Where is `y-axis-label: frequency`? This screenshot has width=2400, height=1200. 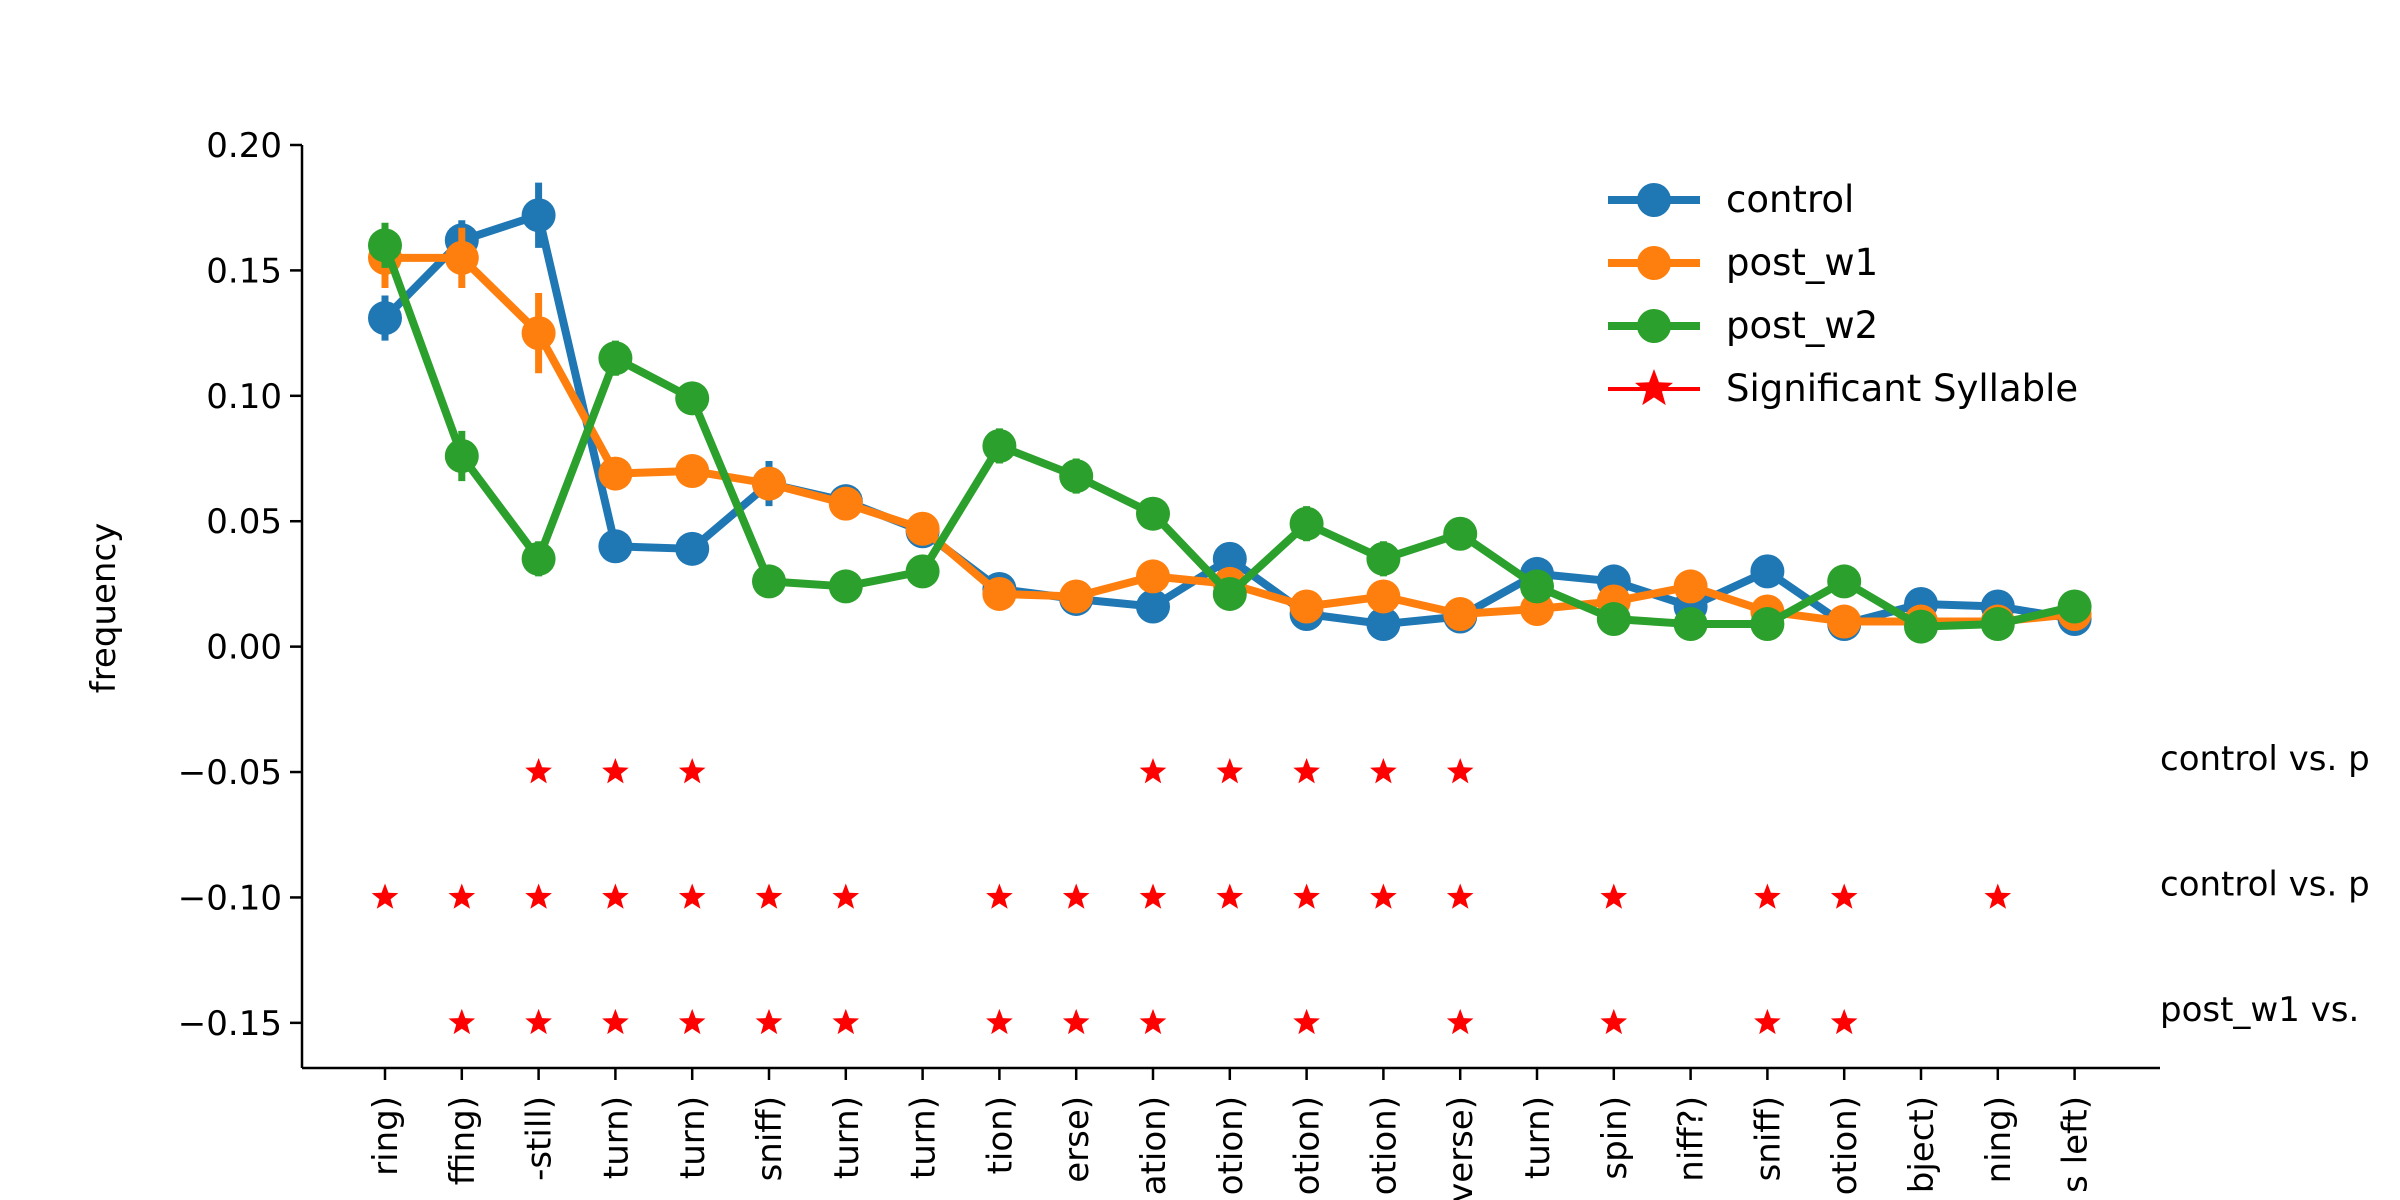 y-axis-label: frequency is located at coordinates (104, 608).